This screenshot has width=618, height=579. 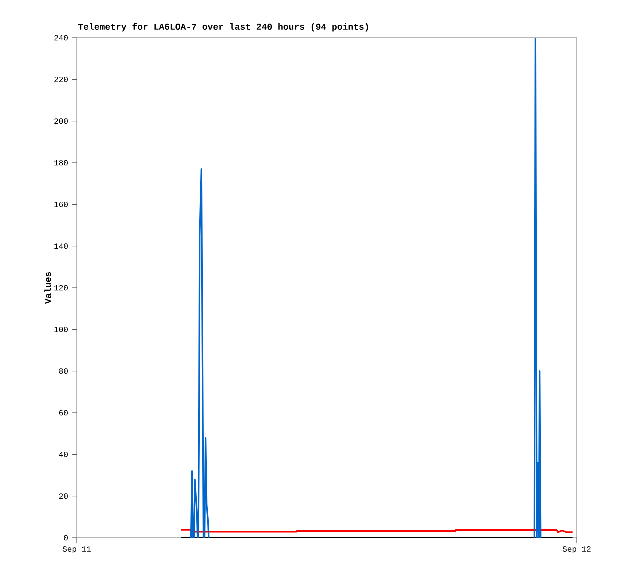 I want to click on y-tick-label: 0, so click(x=66, y=538).